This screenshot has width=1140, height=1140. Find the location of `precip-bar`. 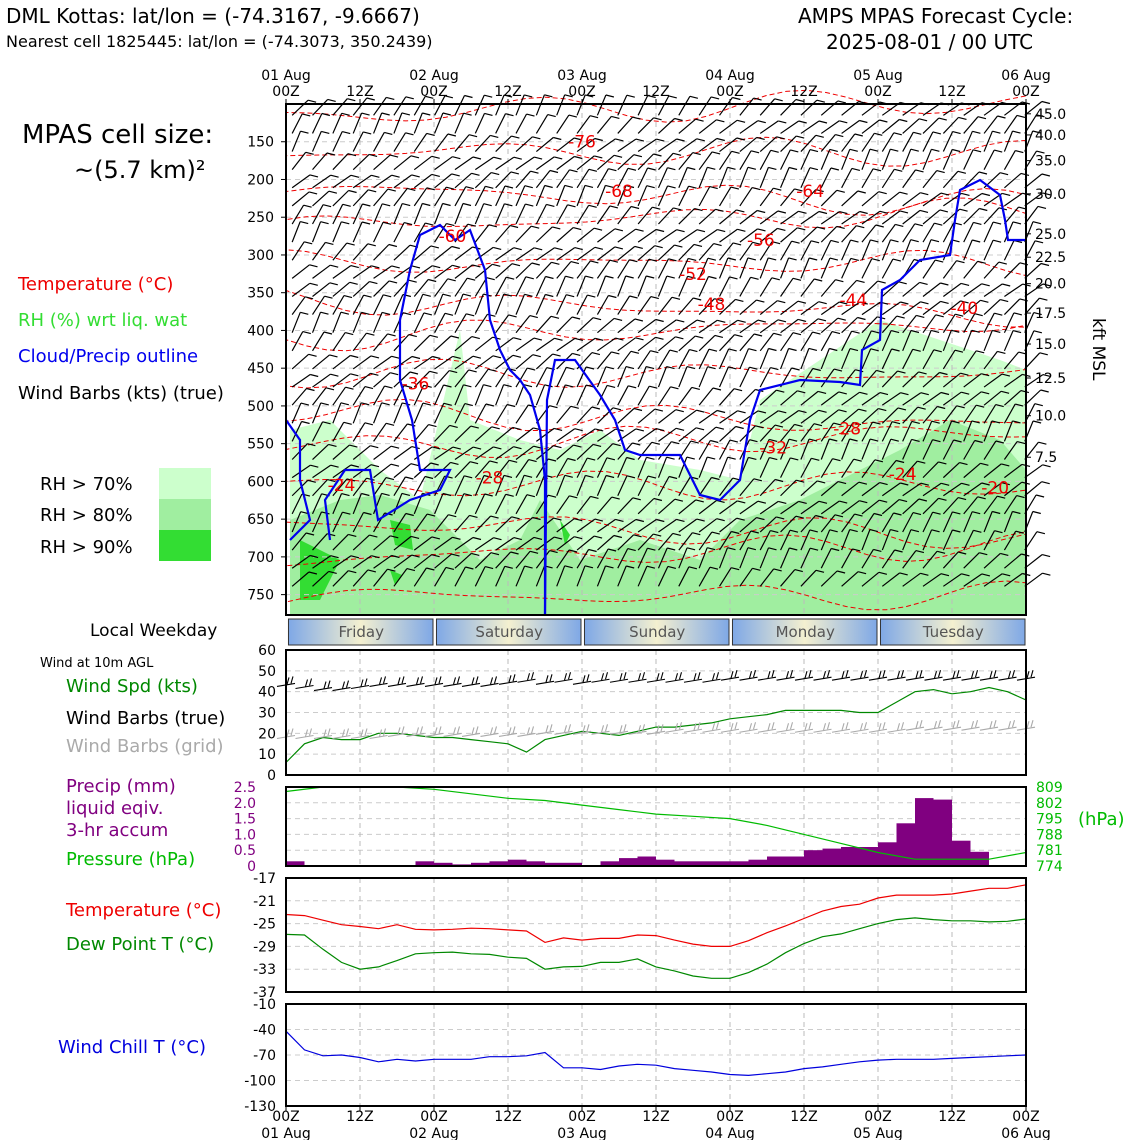

precip-bar is located at coordinates (443, 864).